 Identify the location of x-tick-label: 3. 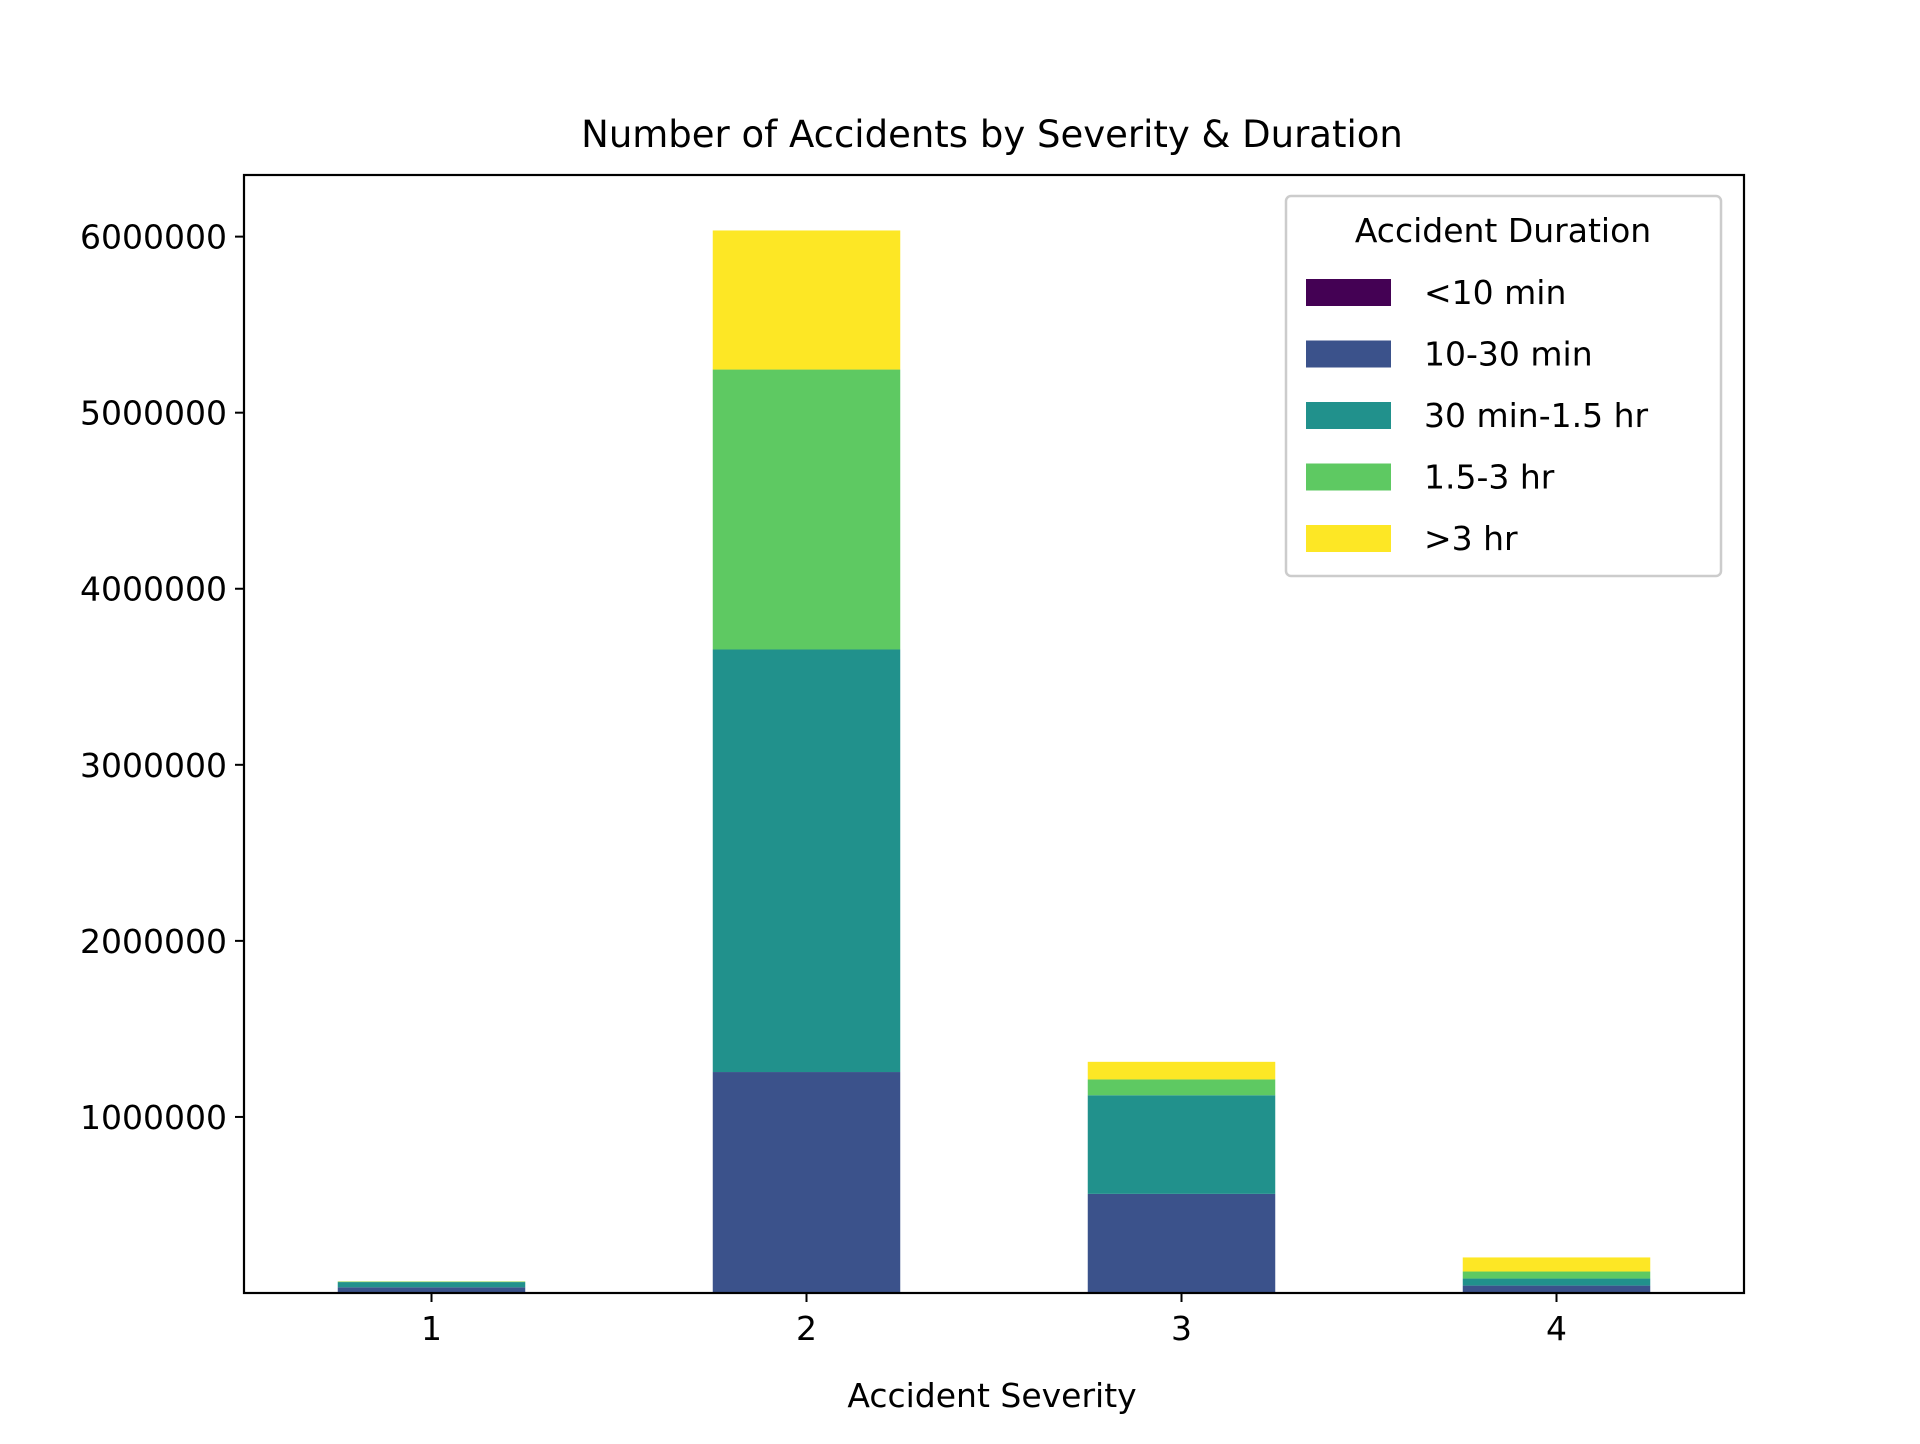
(1181, 1328).